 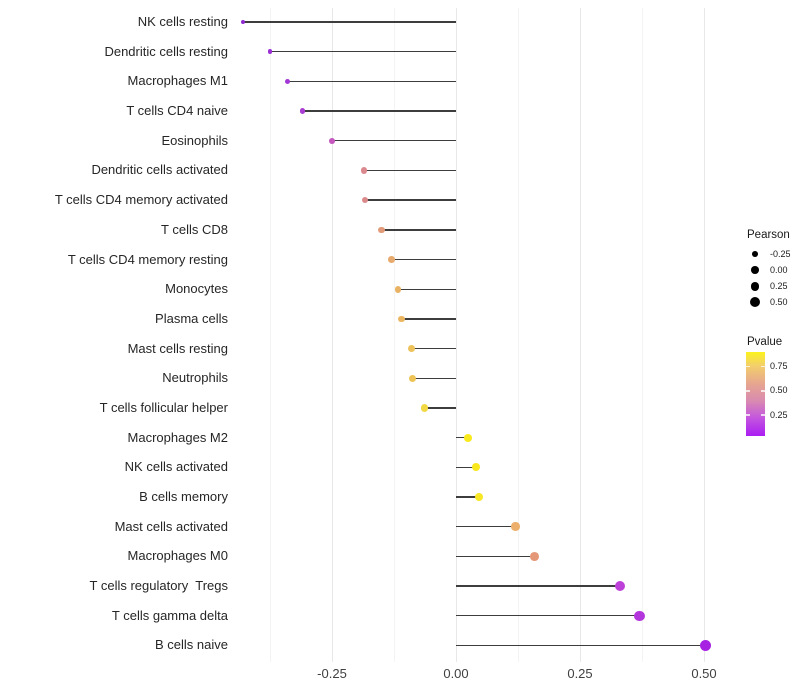 What do you see at coordinates (182, 21) in the screenshot?
I see `y-axis-label: NK cells resting` at bounding box center [182, 21].